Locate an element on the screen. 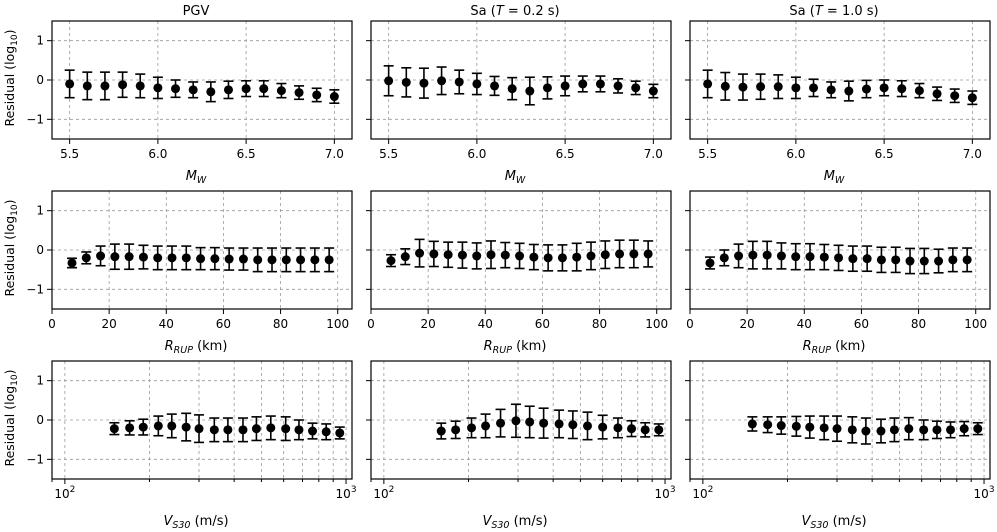 The image size is (997, 532). x-tick-label: 20 is located at coordinates (747, 324).